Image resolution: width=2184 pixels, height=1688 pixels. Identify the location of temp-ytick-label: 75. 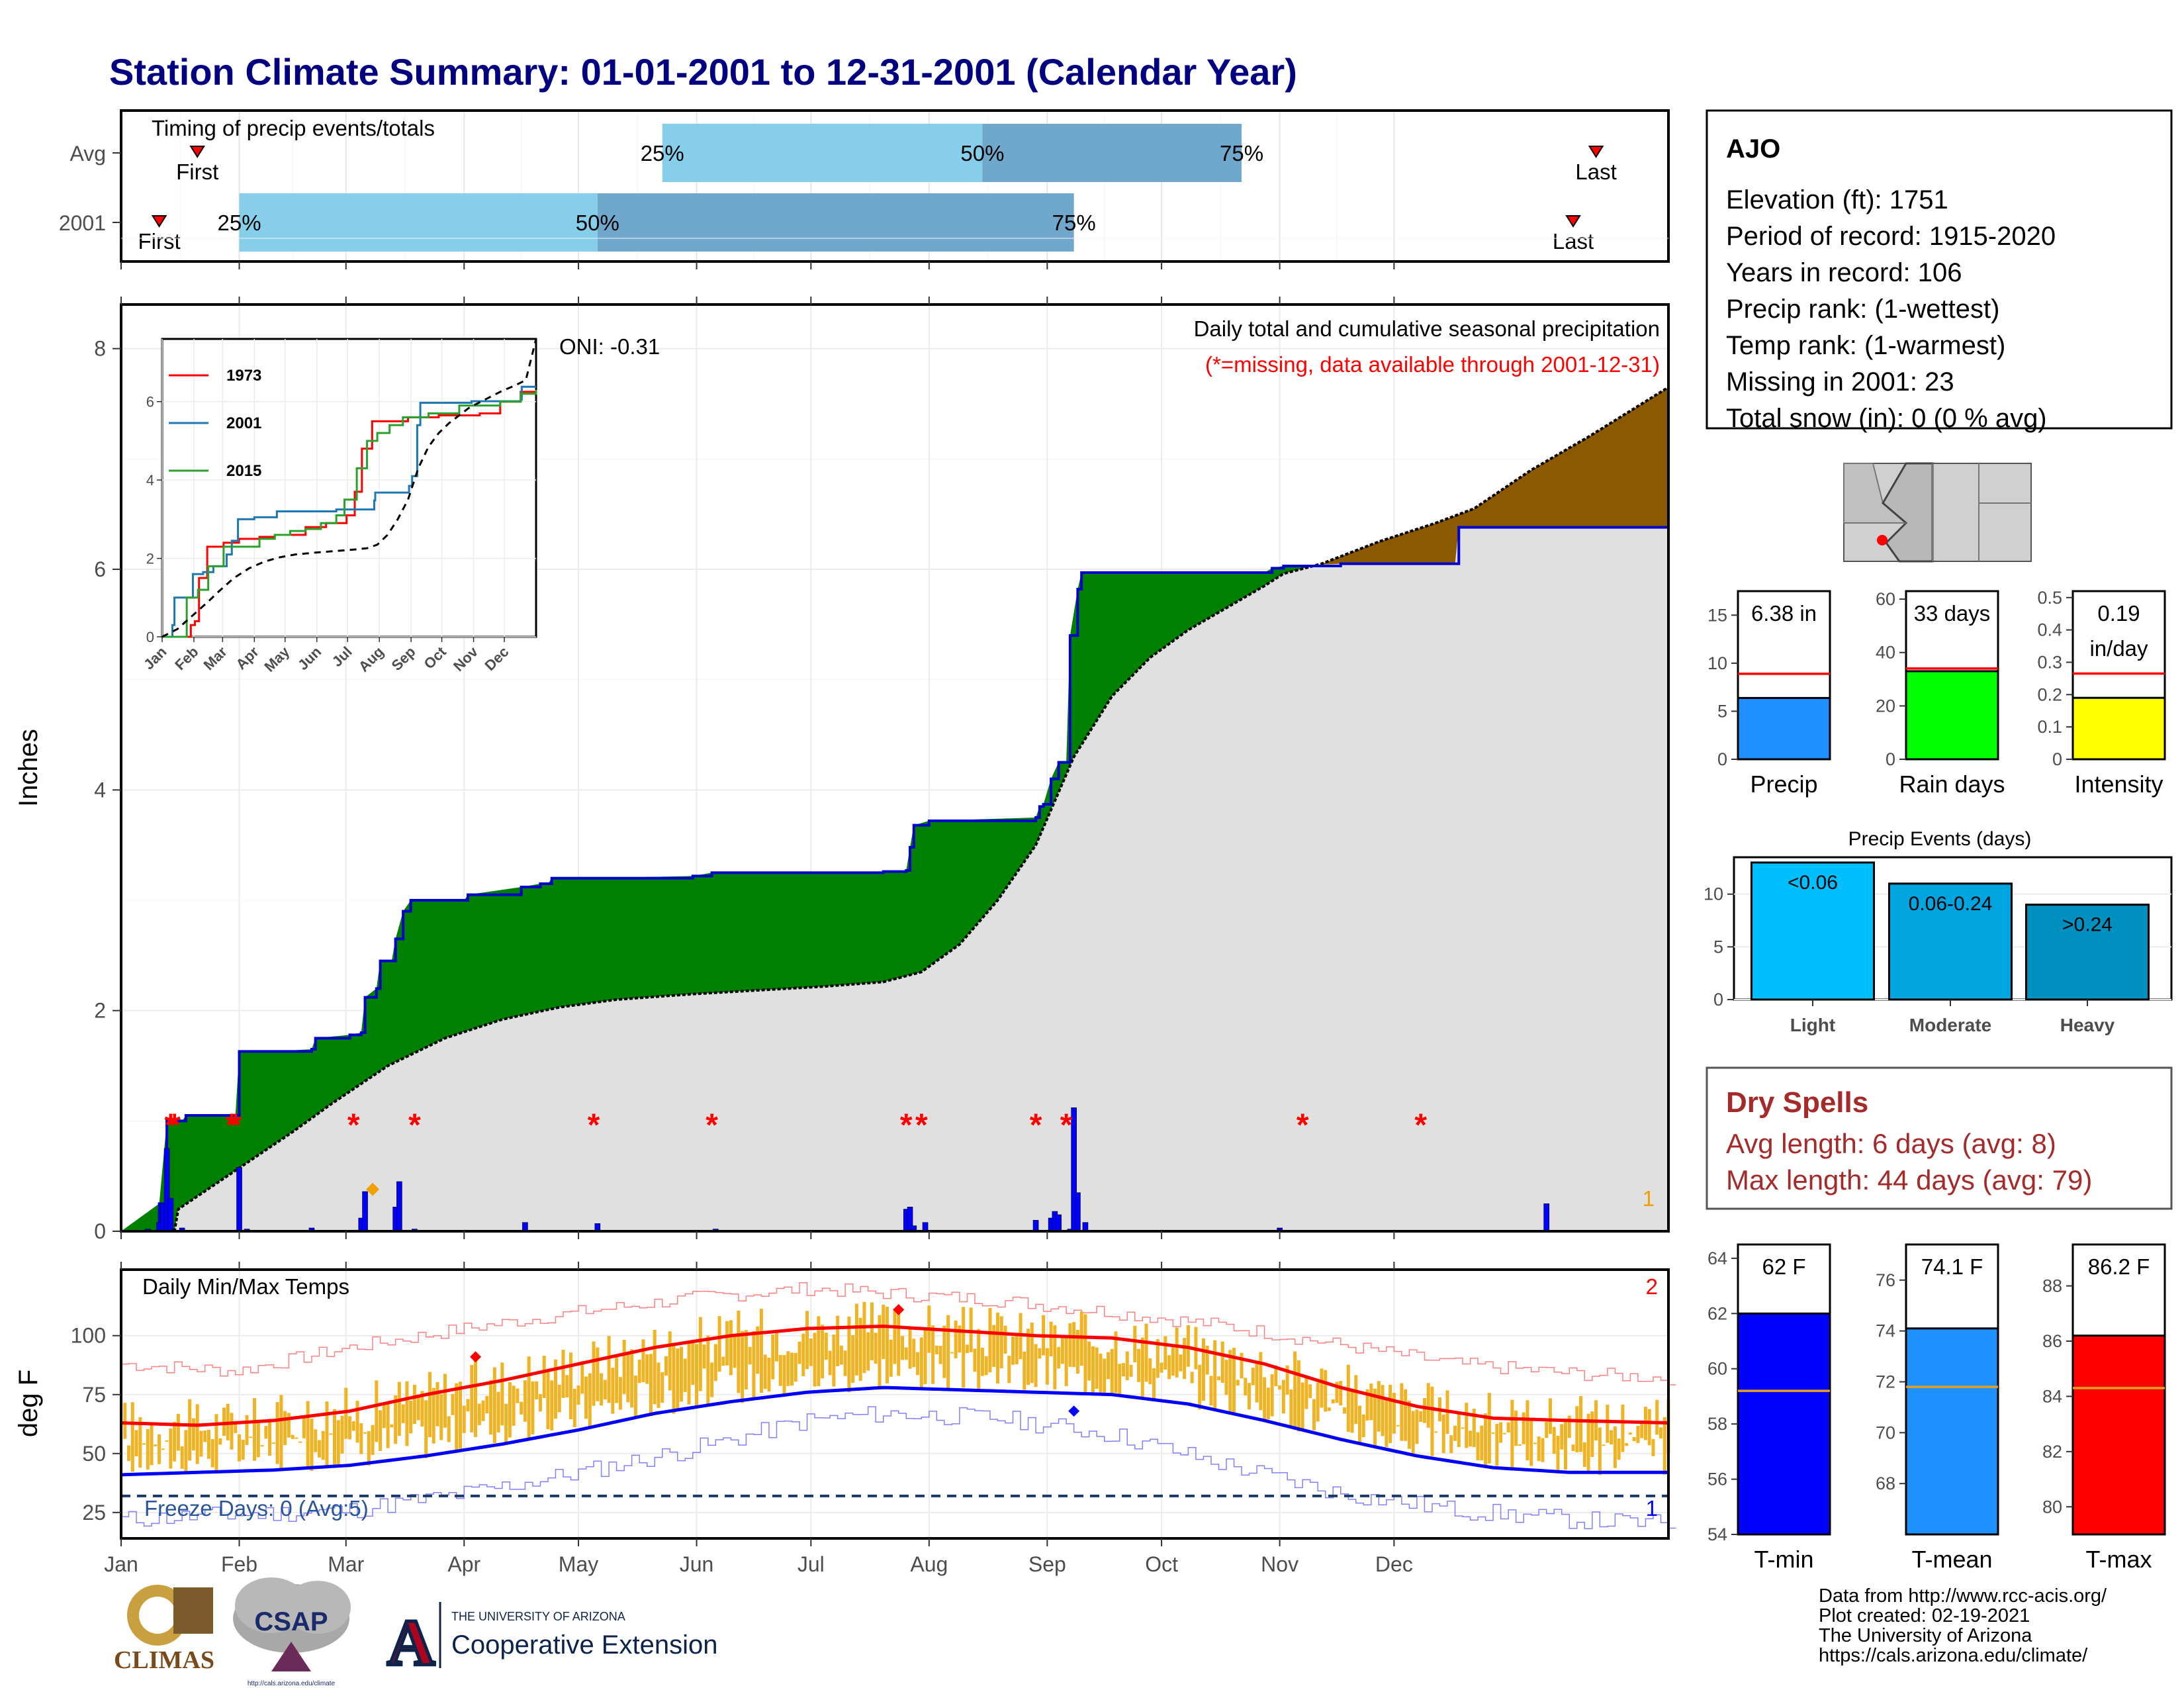
(94, 1395).